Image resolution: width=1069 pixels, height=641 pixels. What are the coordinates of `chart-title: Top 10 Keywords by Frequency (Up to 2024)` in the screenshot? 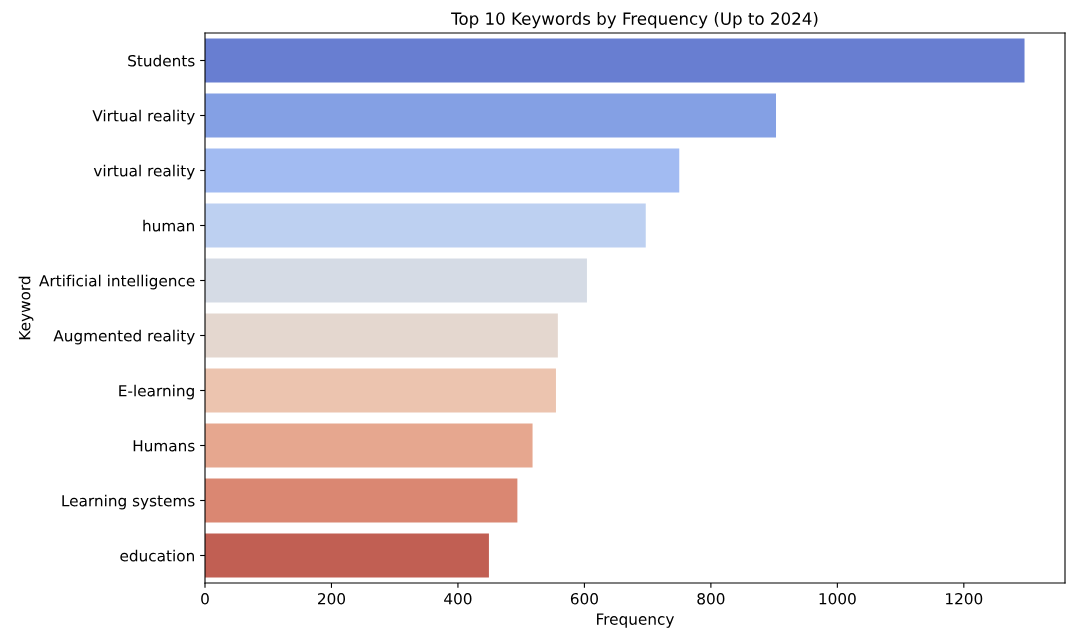 It's located at (634, 20).